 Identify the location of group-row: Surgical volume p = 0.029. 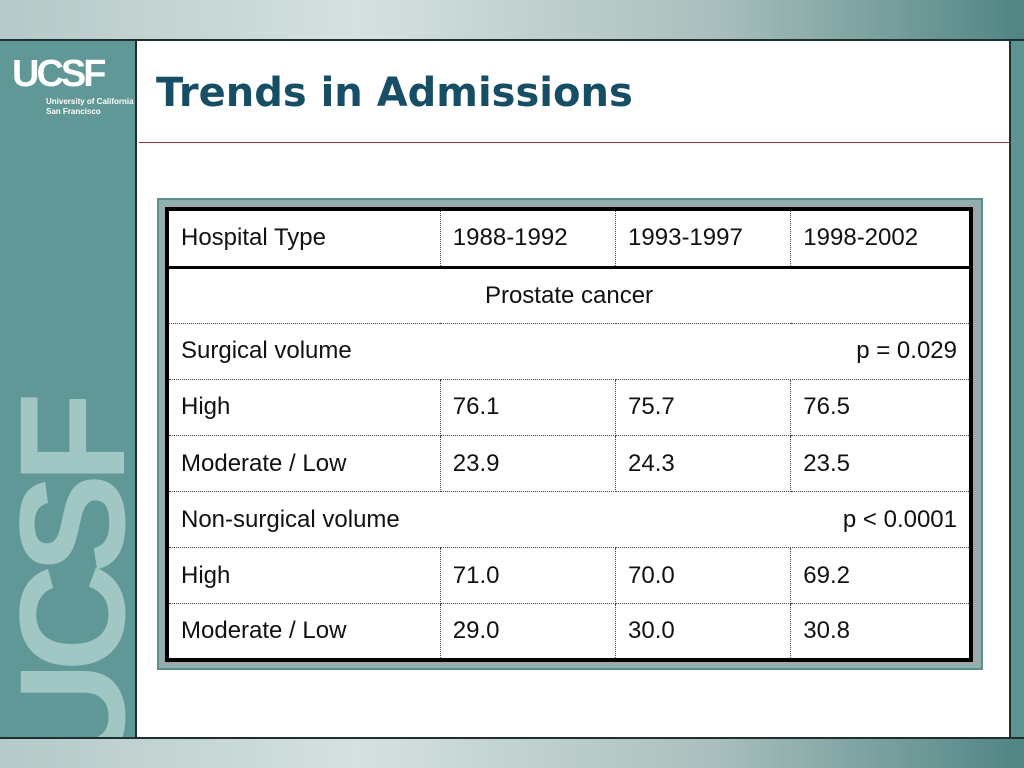
(569, 351).